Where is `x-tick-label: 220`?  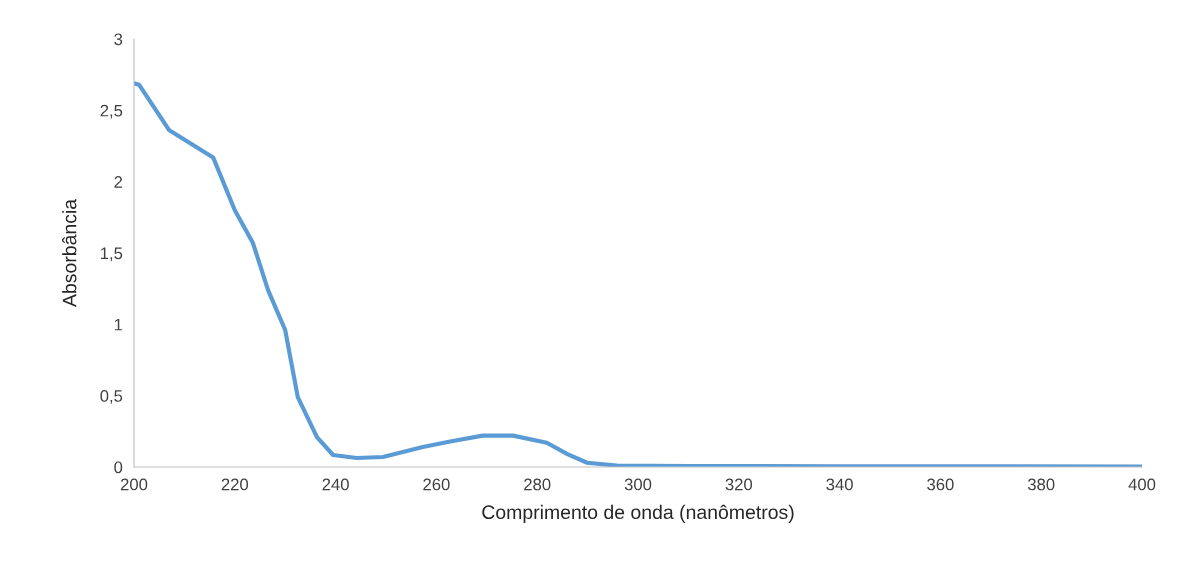 x-tick-label: 220 is located at coordinates (235, 484).